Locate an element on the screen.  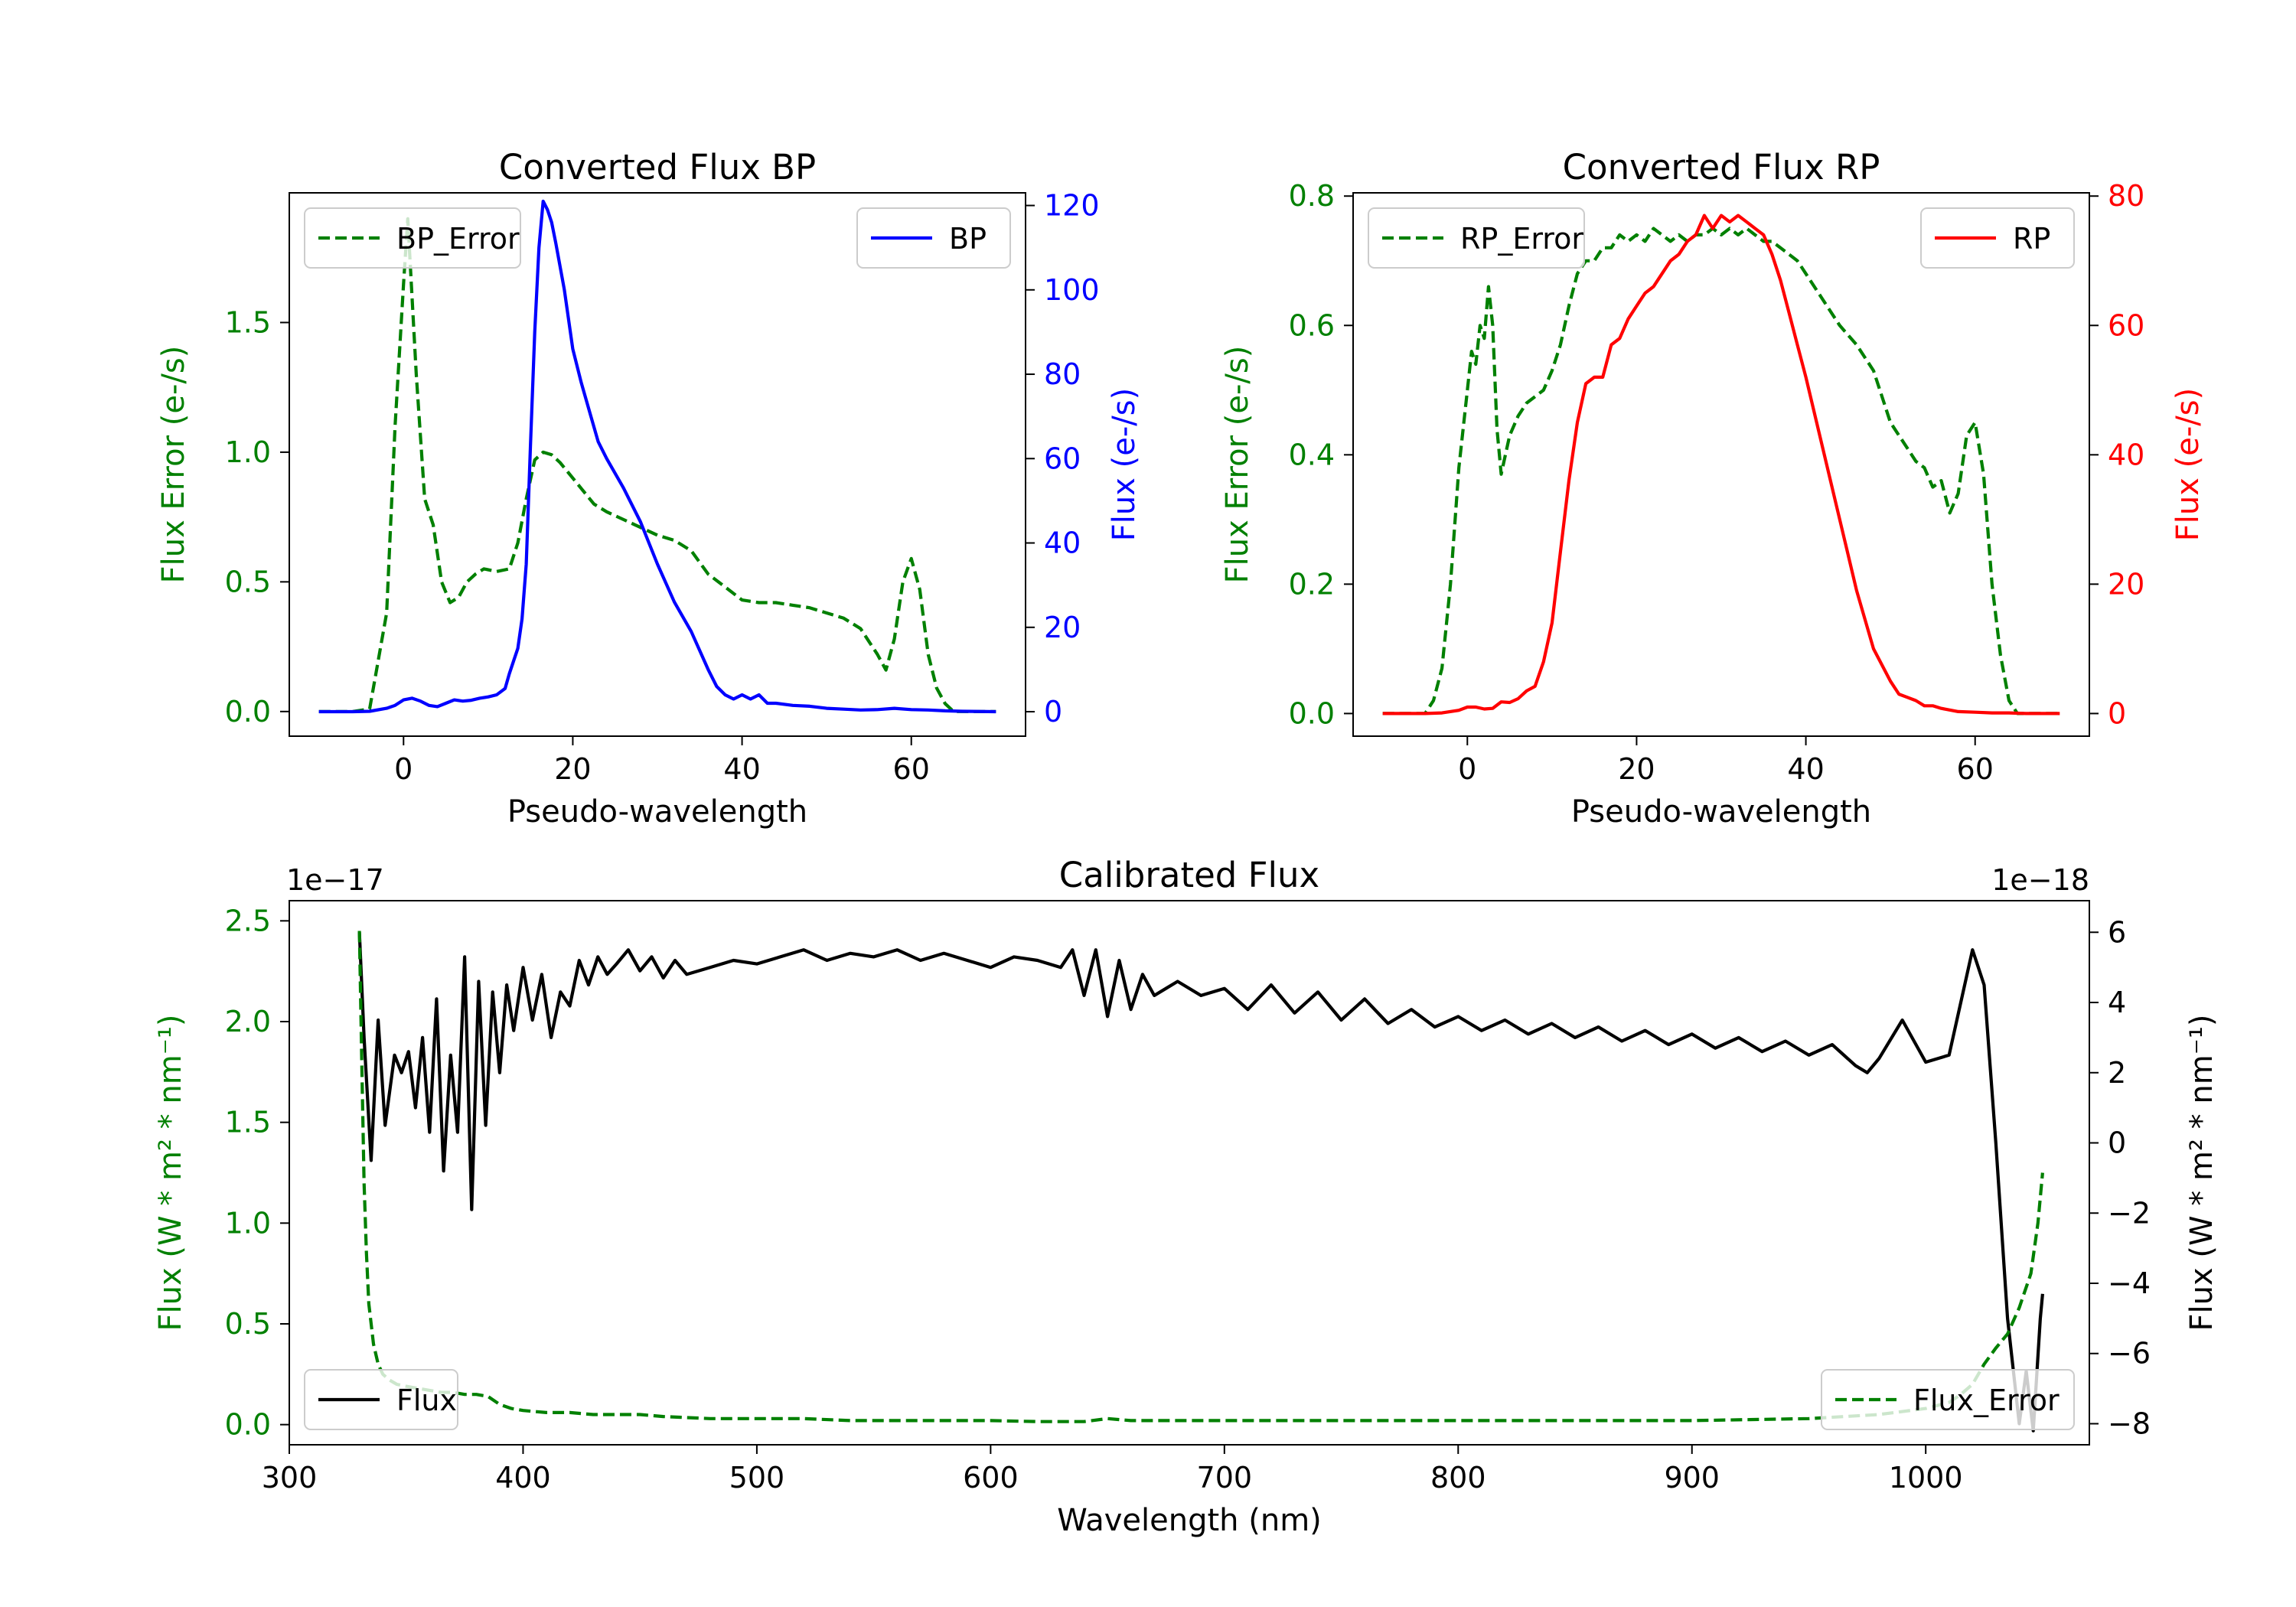
x-tick-label: 500 is located at coordinates (757, 1478).